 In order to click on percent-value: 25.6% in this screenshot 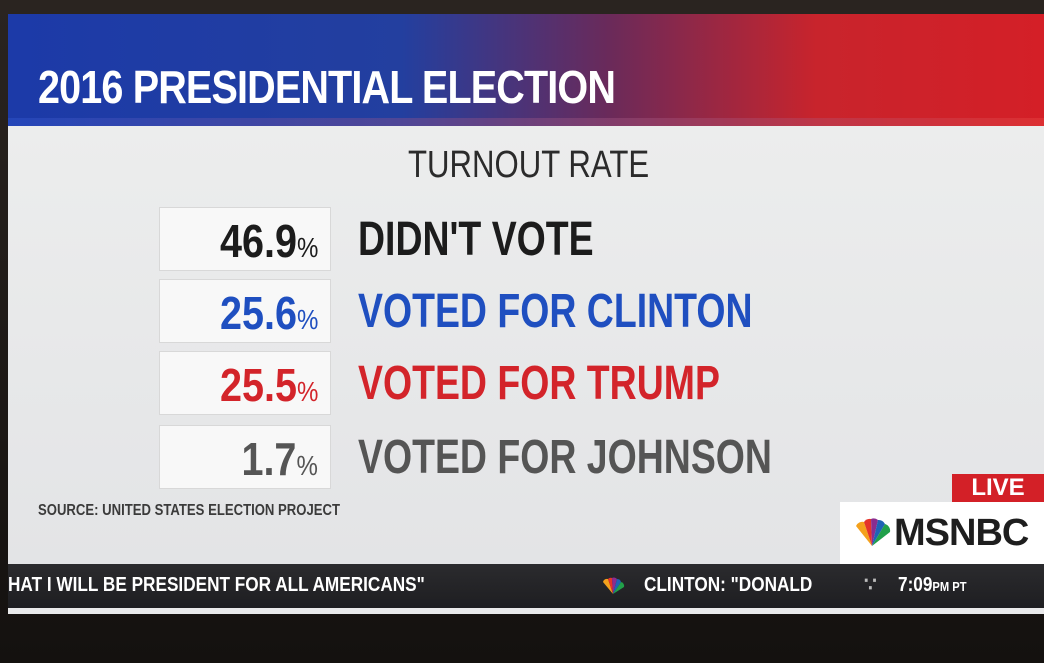, I will do `click(269, 313)`.